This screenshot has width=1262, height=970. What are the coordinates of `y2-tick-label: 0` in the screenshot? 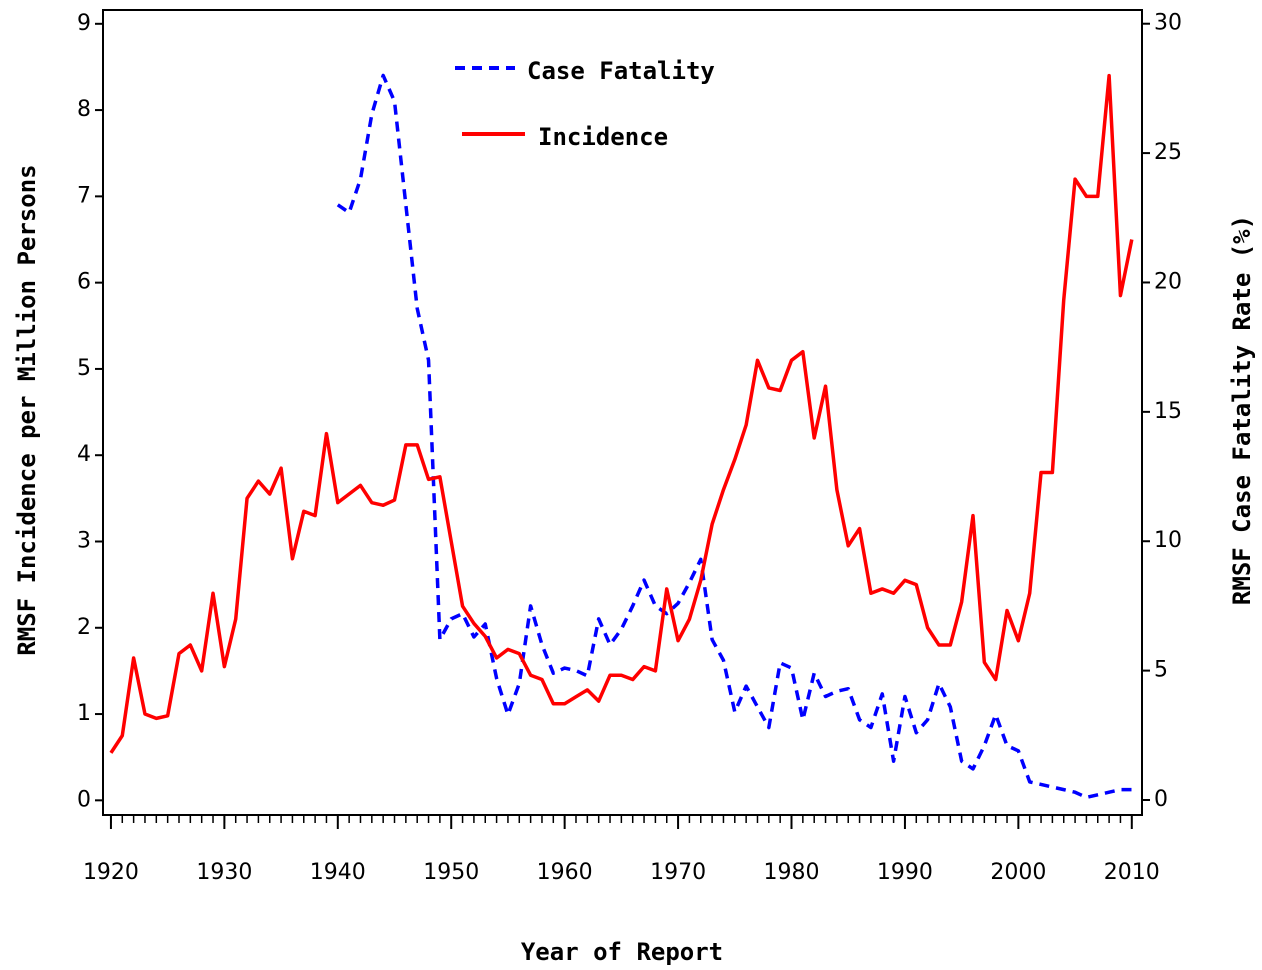 It's located at (1161, 799).